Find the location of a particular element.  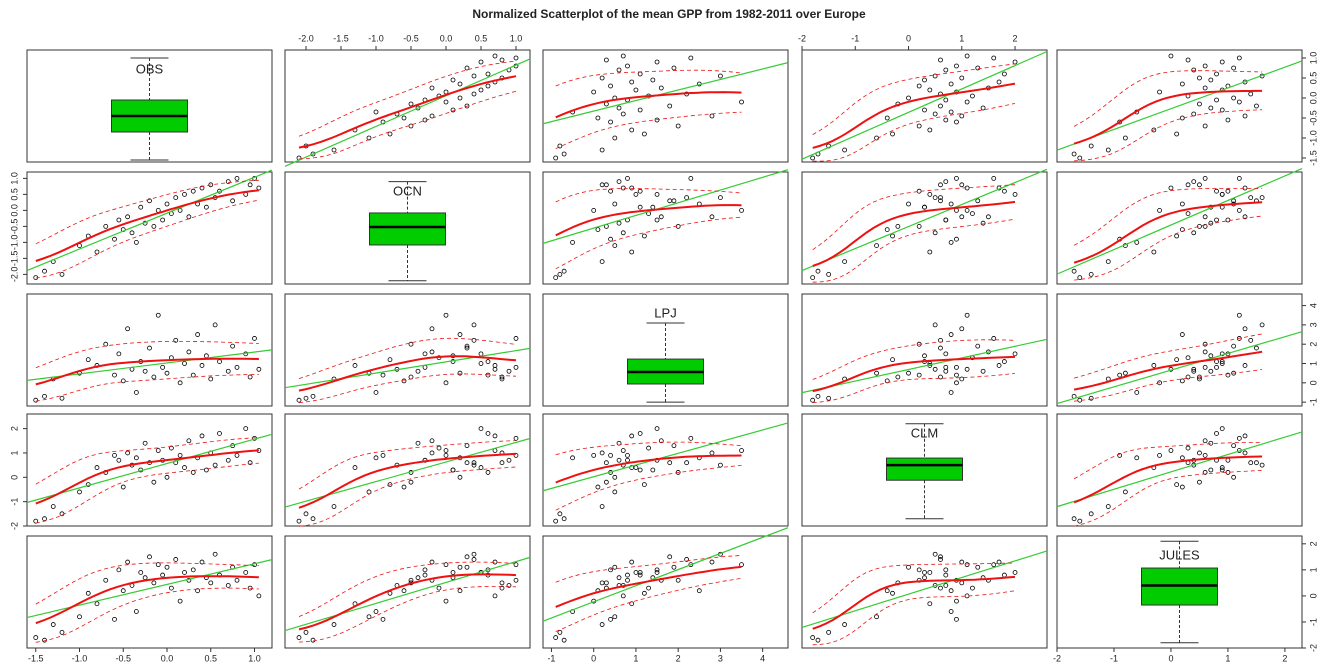

x-tick-label: 0 is located at coordinates (908, 38).